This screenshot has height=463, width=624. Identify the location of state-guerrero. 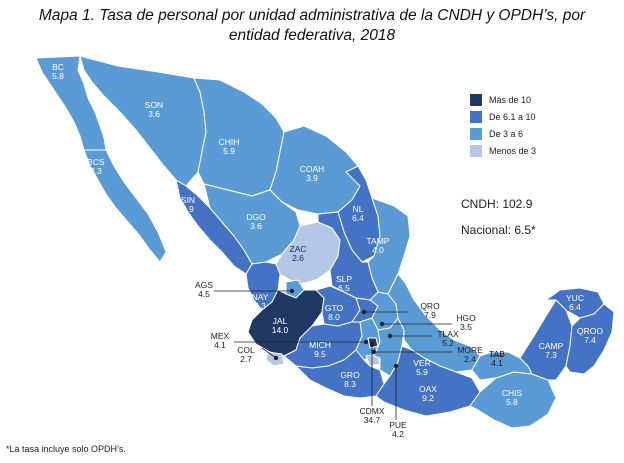
(340, 374).